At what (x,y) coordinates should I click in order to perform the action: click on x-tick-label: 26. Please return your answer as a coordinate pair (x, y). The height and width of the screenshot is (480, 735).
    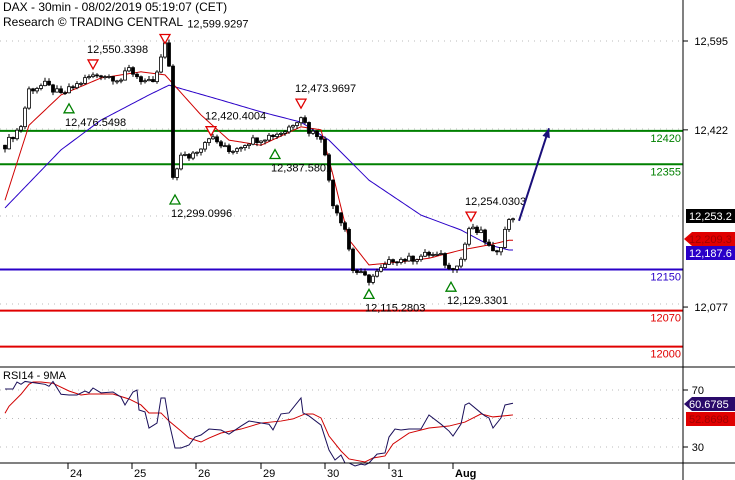
    Looking at the image, I should click on (204, 474).